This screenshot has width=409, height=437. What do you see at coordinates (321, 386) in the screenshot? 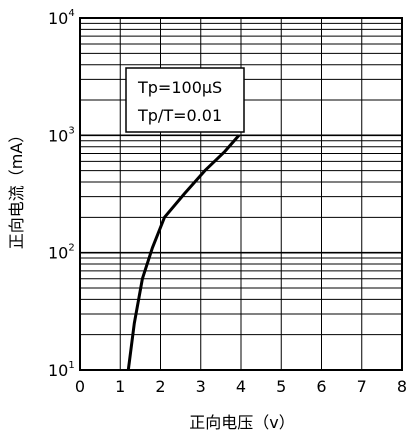
I see `x-tick-label: 6` at bounding box center [321, 386].